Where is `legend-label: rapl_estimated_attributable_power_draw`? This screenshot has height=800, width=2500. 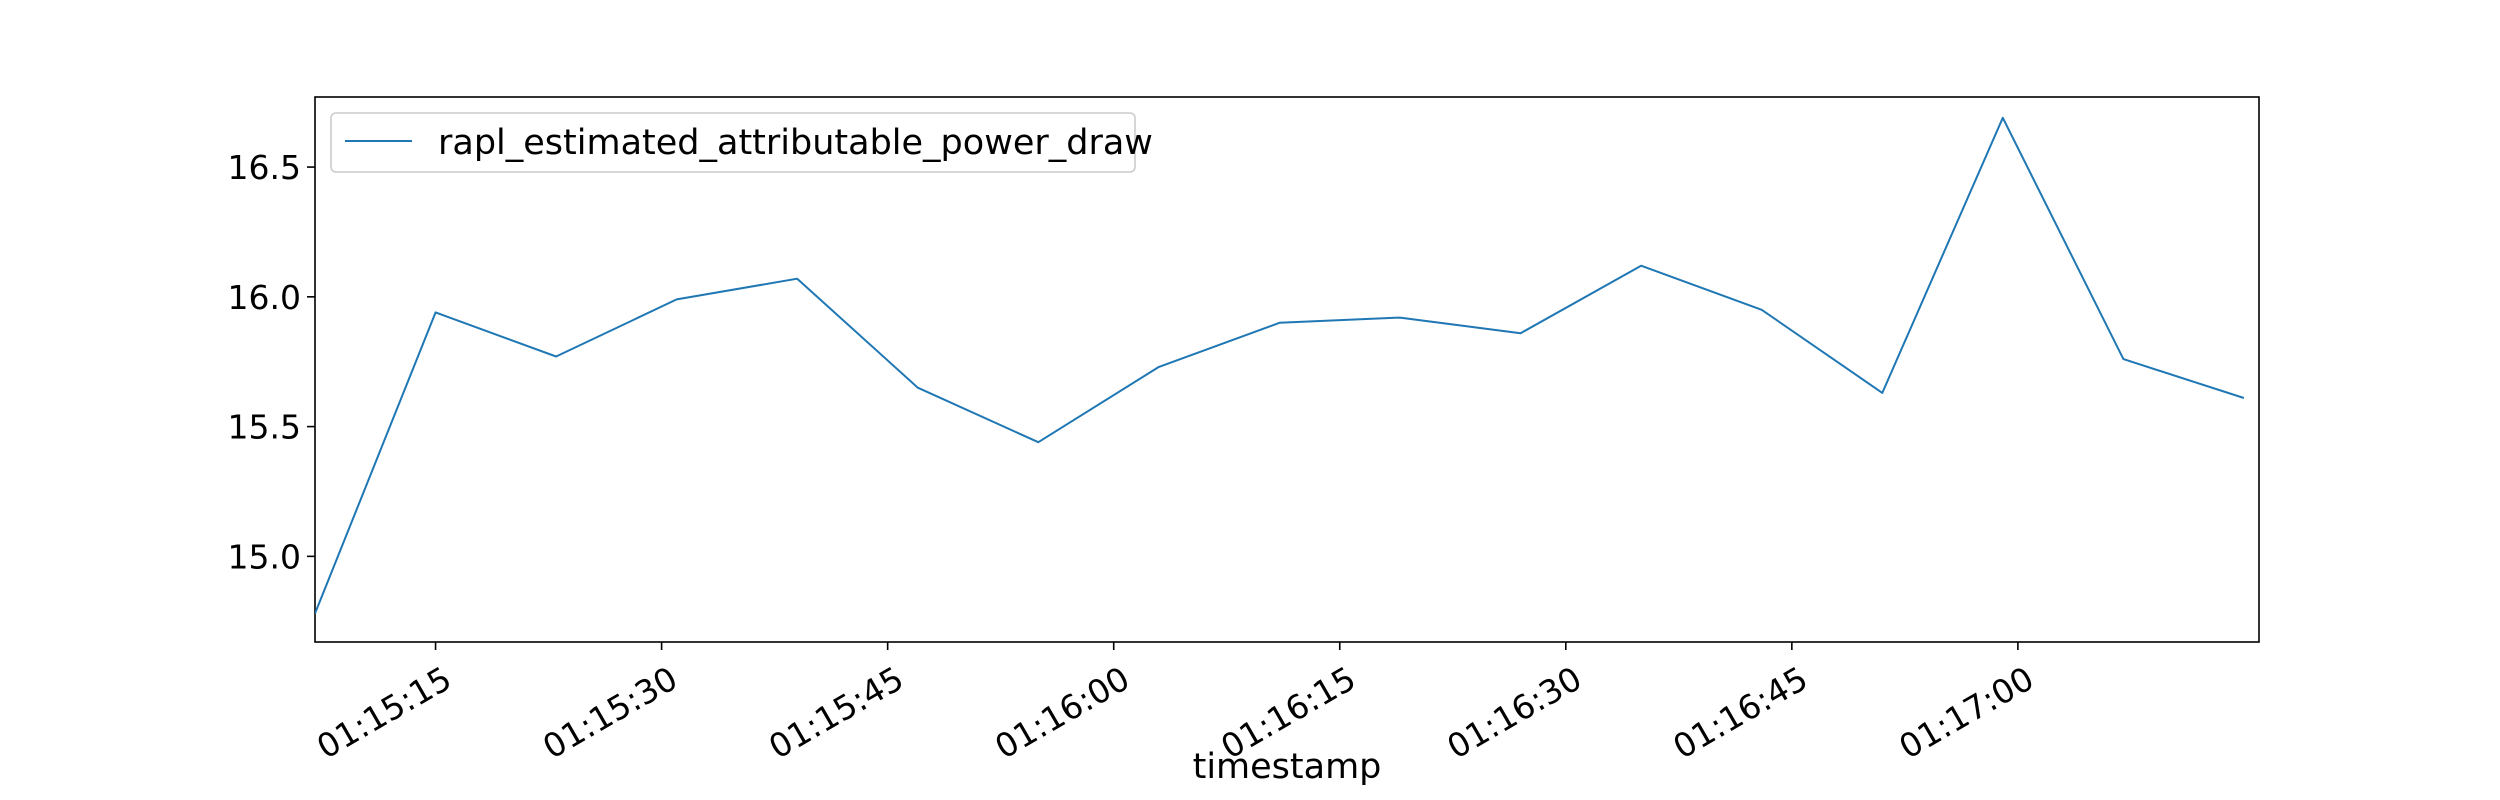 legend-label: rapl_estimated_attributable_power_draw is located at coordinates (795, 143).